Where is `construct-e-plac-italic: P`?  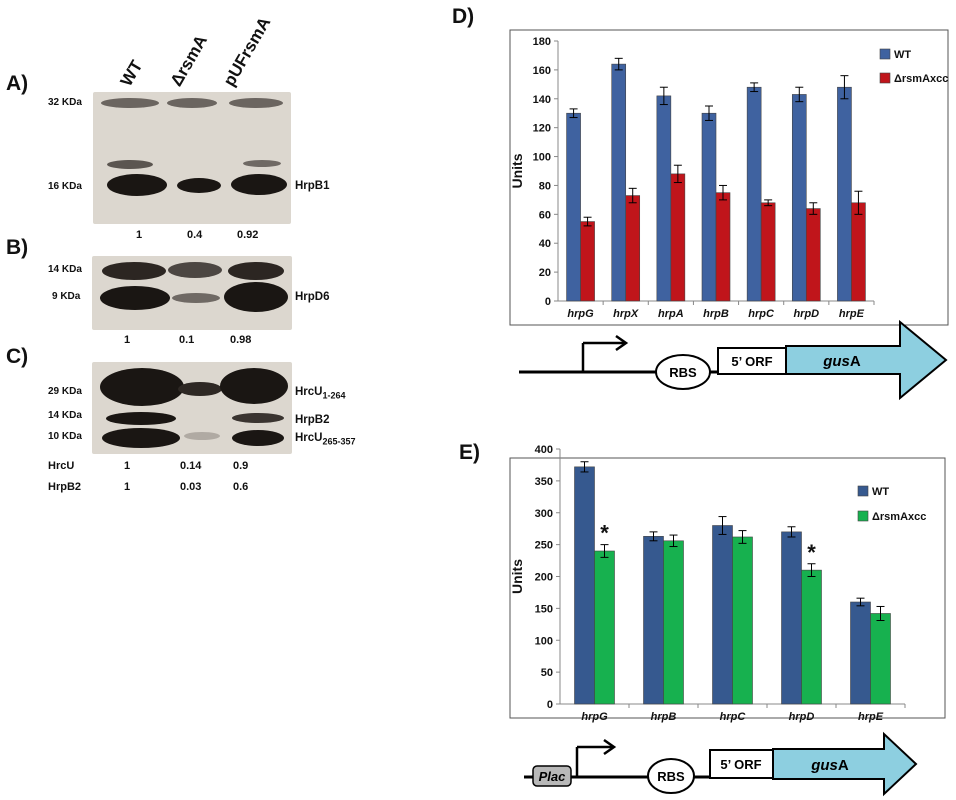
construct-e-plac-italic: P is located at coordinates (543, 776).